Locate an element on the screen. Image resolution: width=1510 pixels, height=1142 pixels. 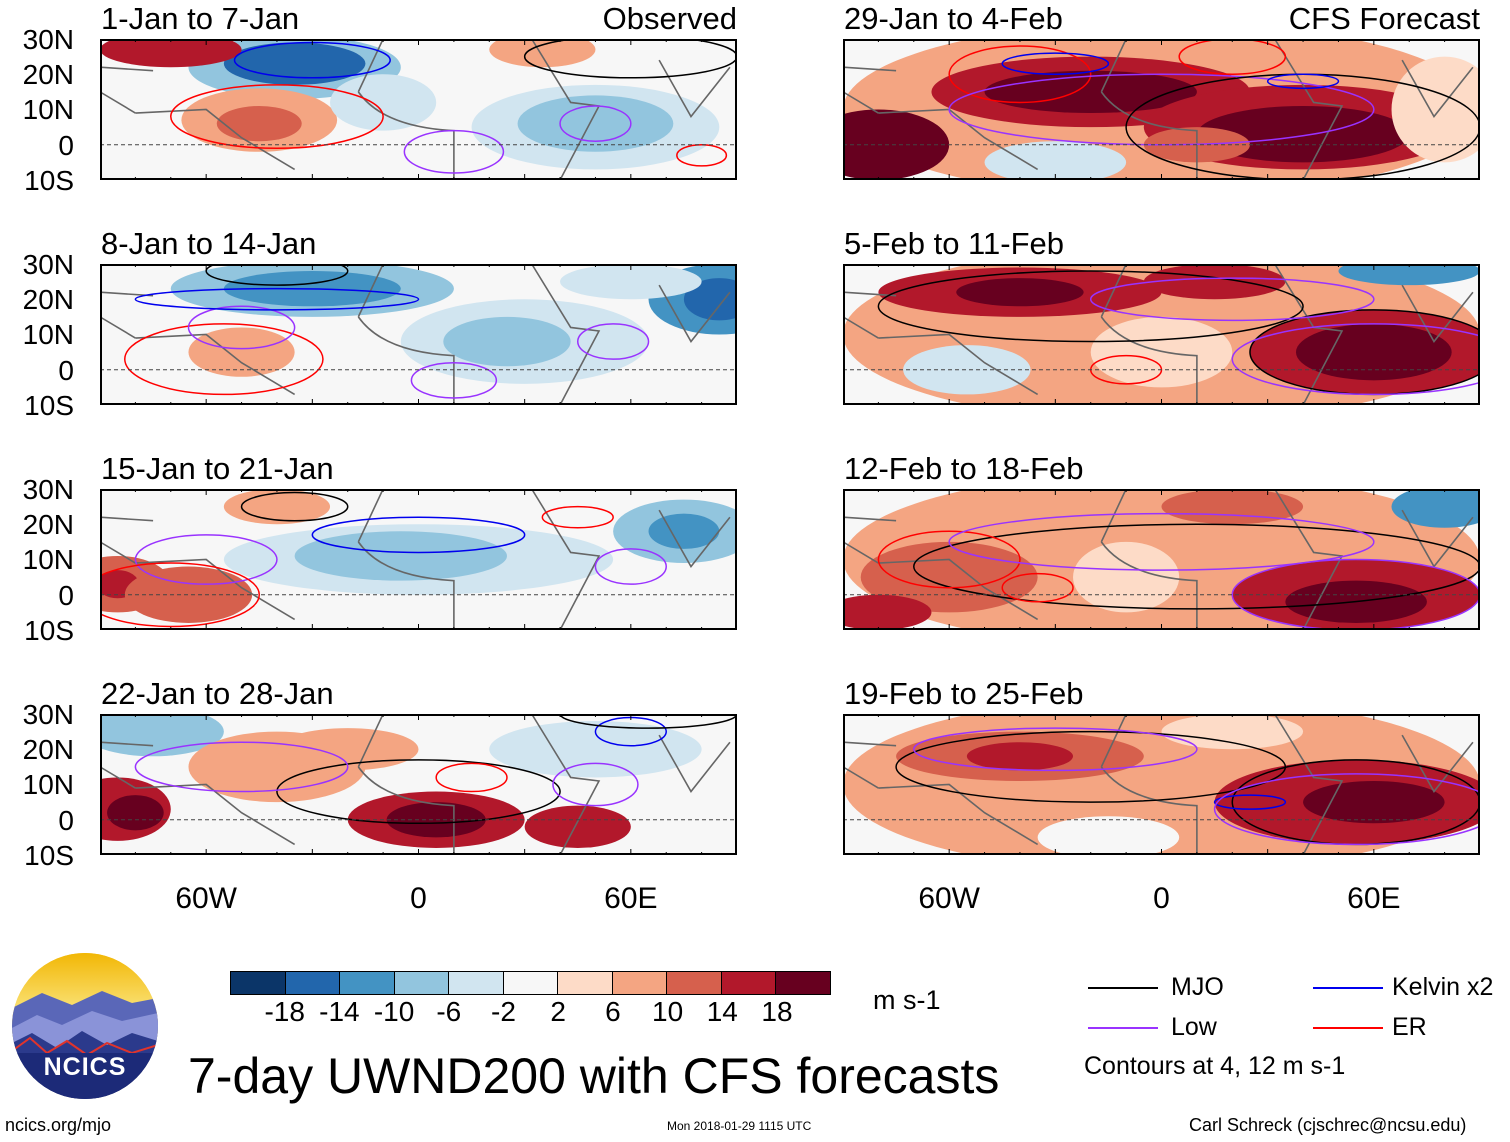
footer-timestamp: Mon 2018-01-29 1115 UTC is located at coordinates (739, 1126).